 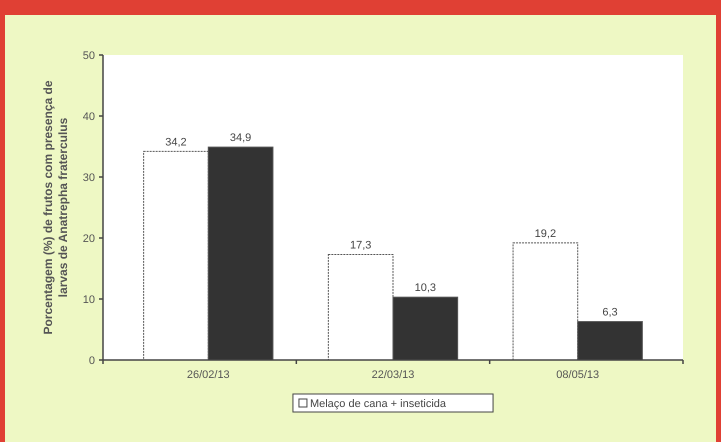 I want to click on y-tick-label: 10, so click(x=88, y=300).